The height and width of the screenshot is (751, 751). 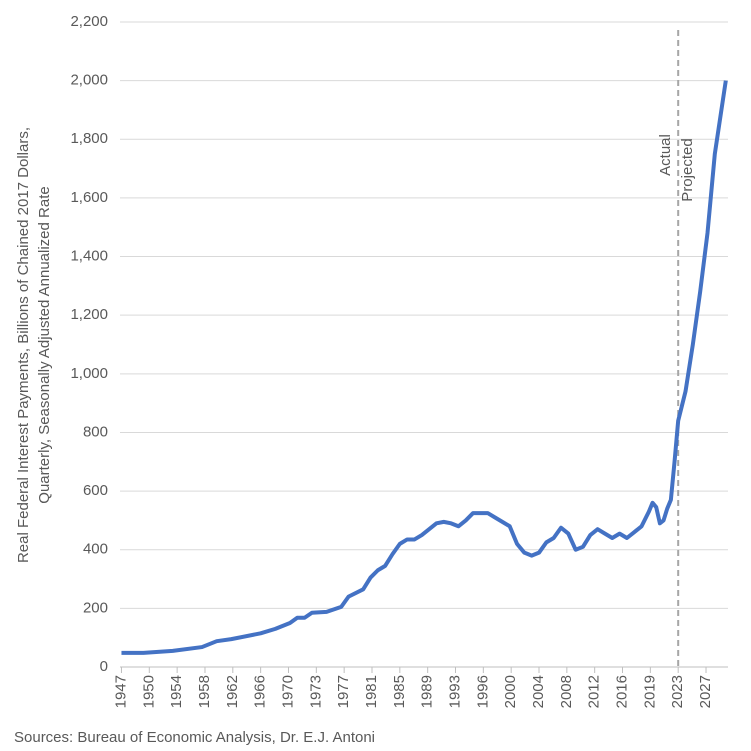 I want to click on x-tick-label: 1977, so click(x=343, y=691).